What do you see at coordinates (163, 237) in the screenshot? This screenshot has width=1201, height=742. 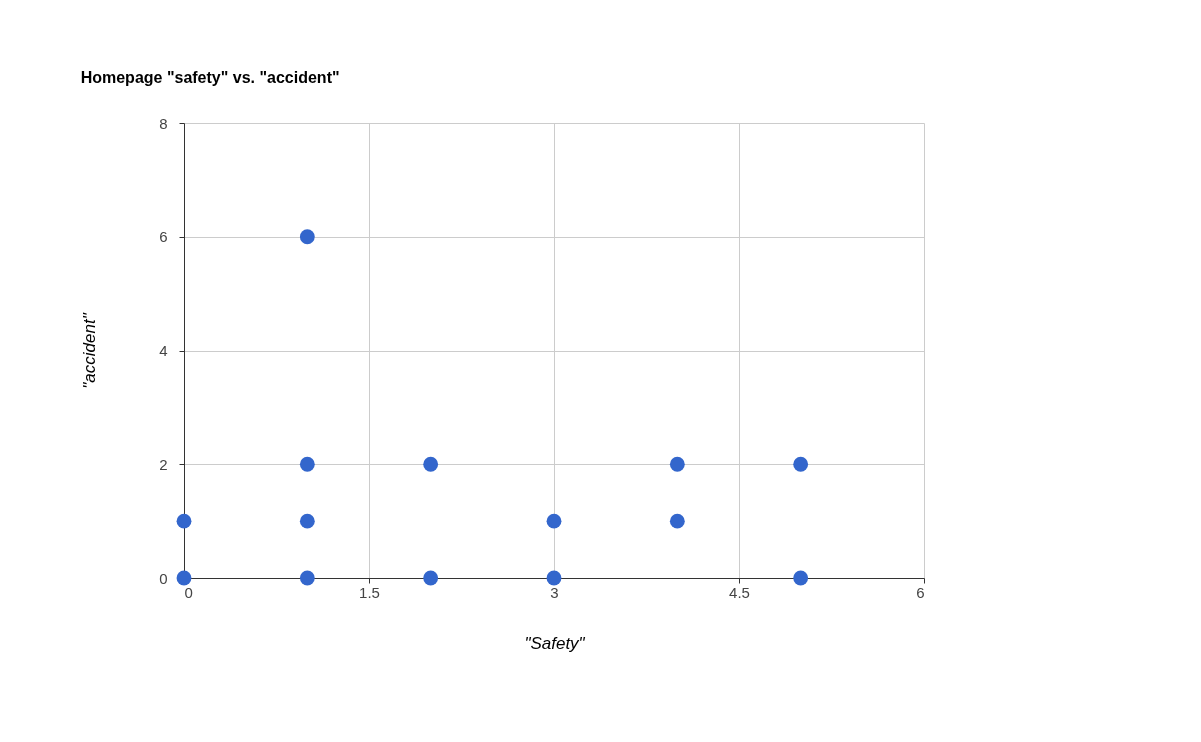 I see `y-tick-label: 6` at bounding box center [163, 237].